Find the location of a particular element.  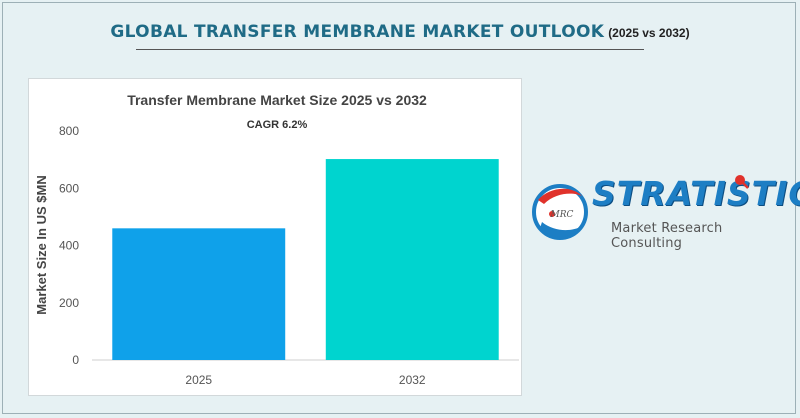

logo-badge-text: MRC is located at coordinates (562, 215).